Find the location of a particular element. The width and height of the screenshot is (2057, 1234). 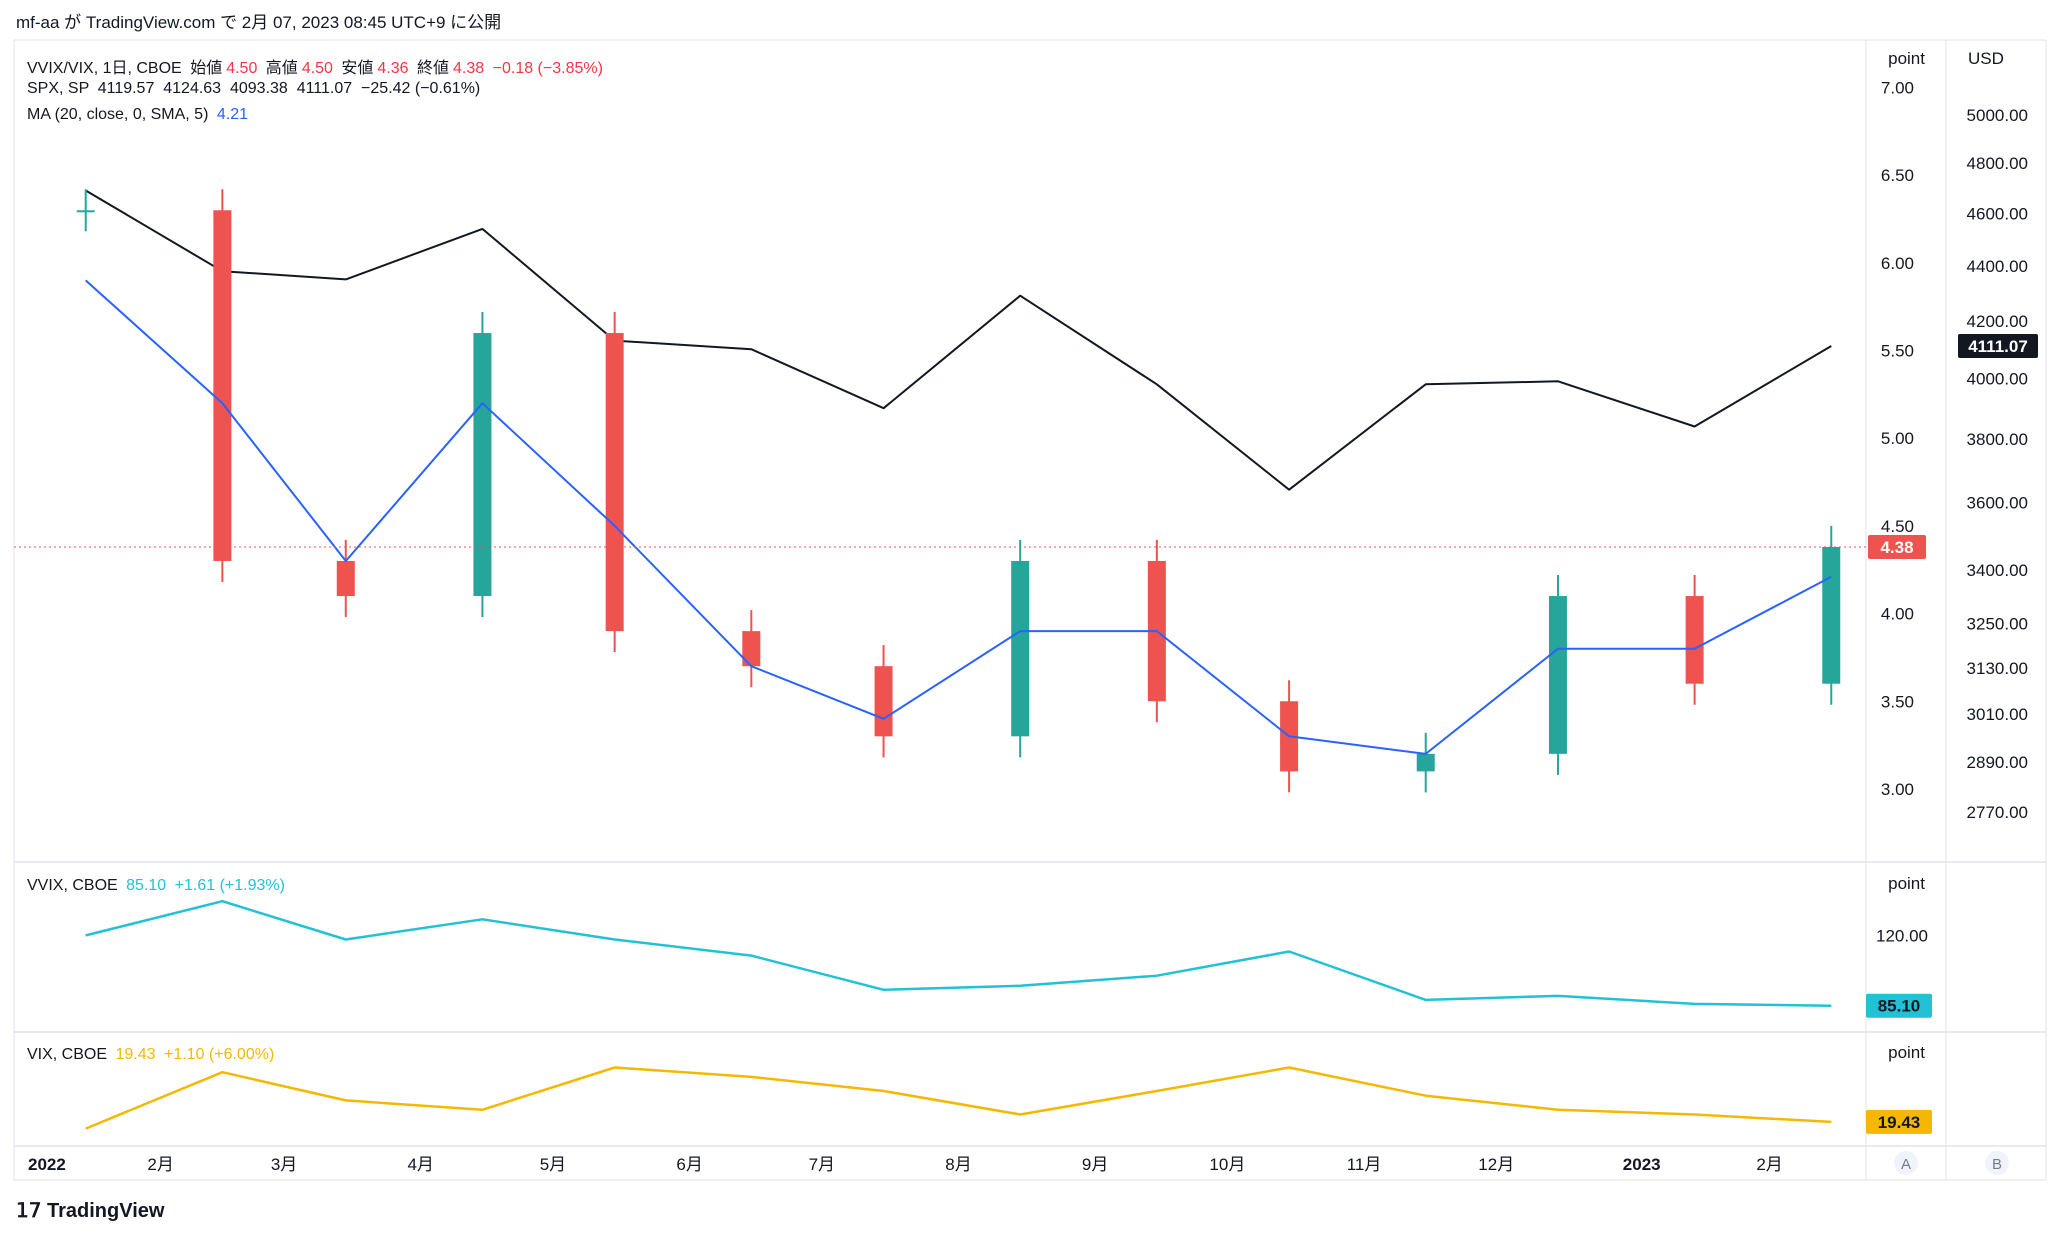

tradingview-logo-icon: 𝟣𝟩 is located at coordinates (32, 1211).